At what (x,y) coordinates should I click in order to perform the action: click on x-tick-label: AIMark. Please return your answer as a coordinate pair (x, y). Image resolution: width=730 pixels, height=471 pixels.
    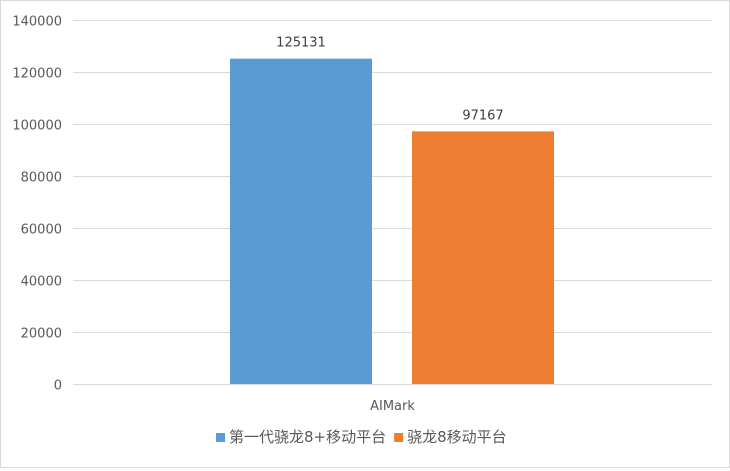
    Looking at the image, I should click on (392, 406).